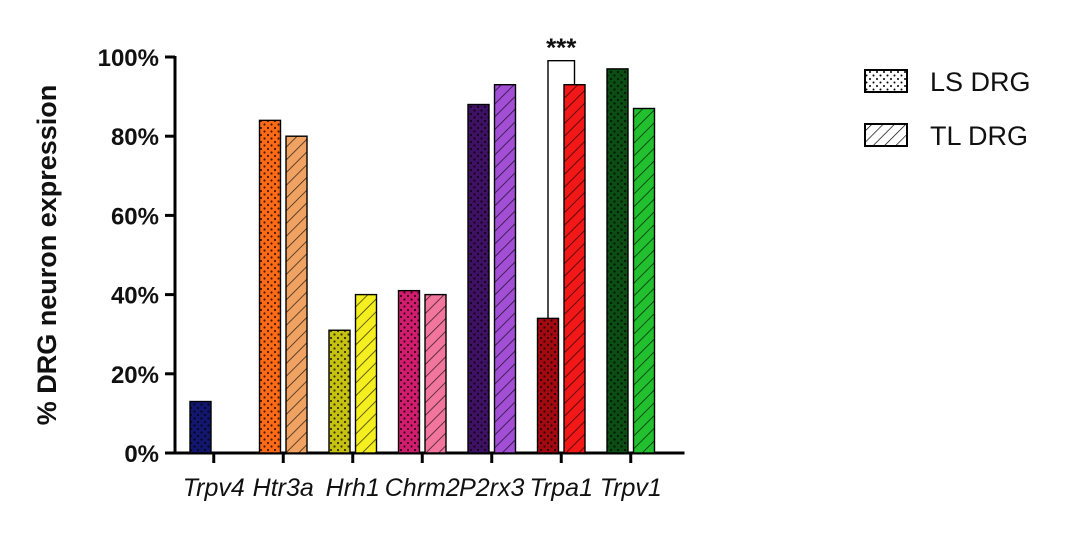 This screenshot has height=534, width=1080. Describe the element at coordinates (135, 375) in the screenshot. I see `y-tick-label: 20%` at that location.